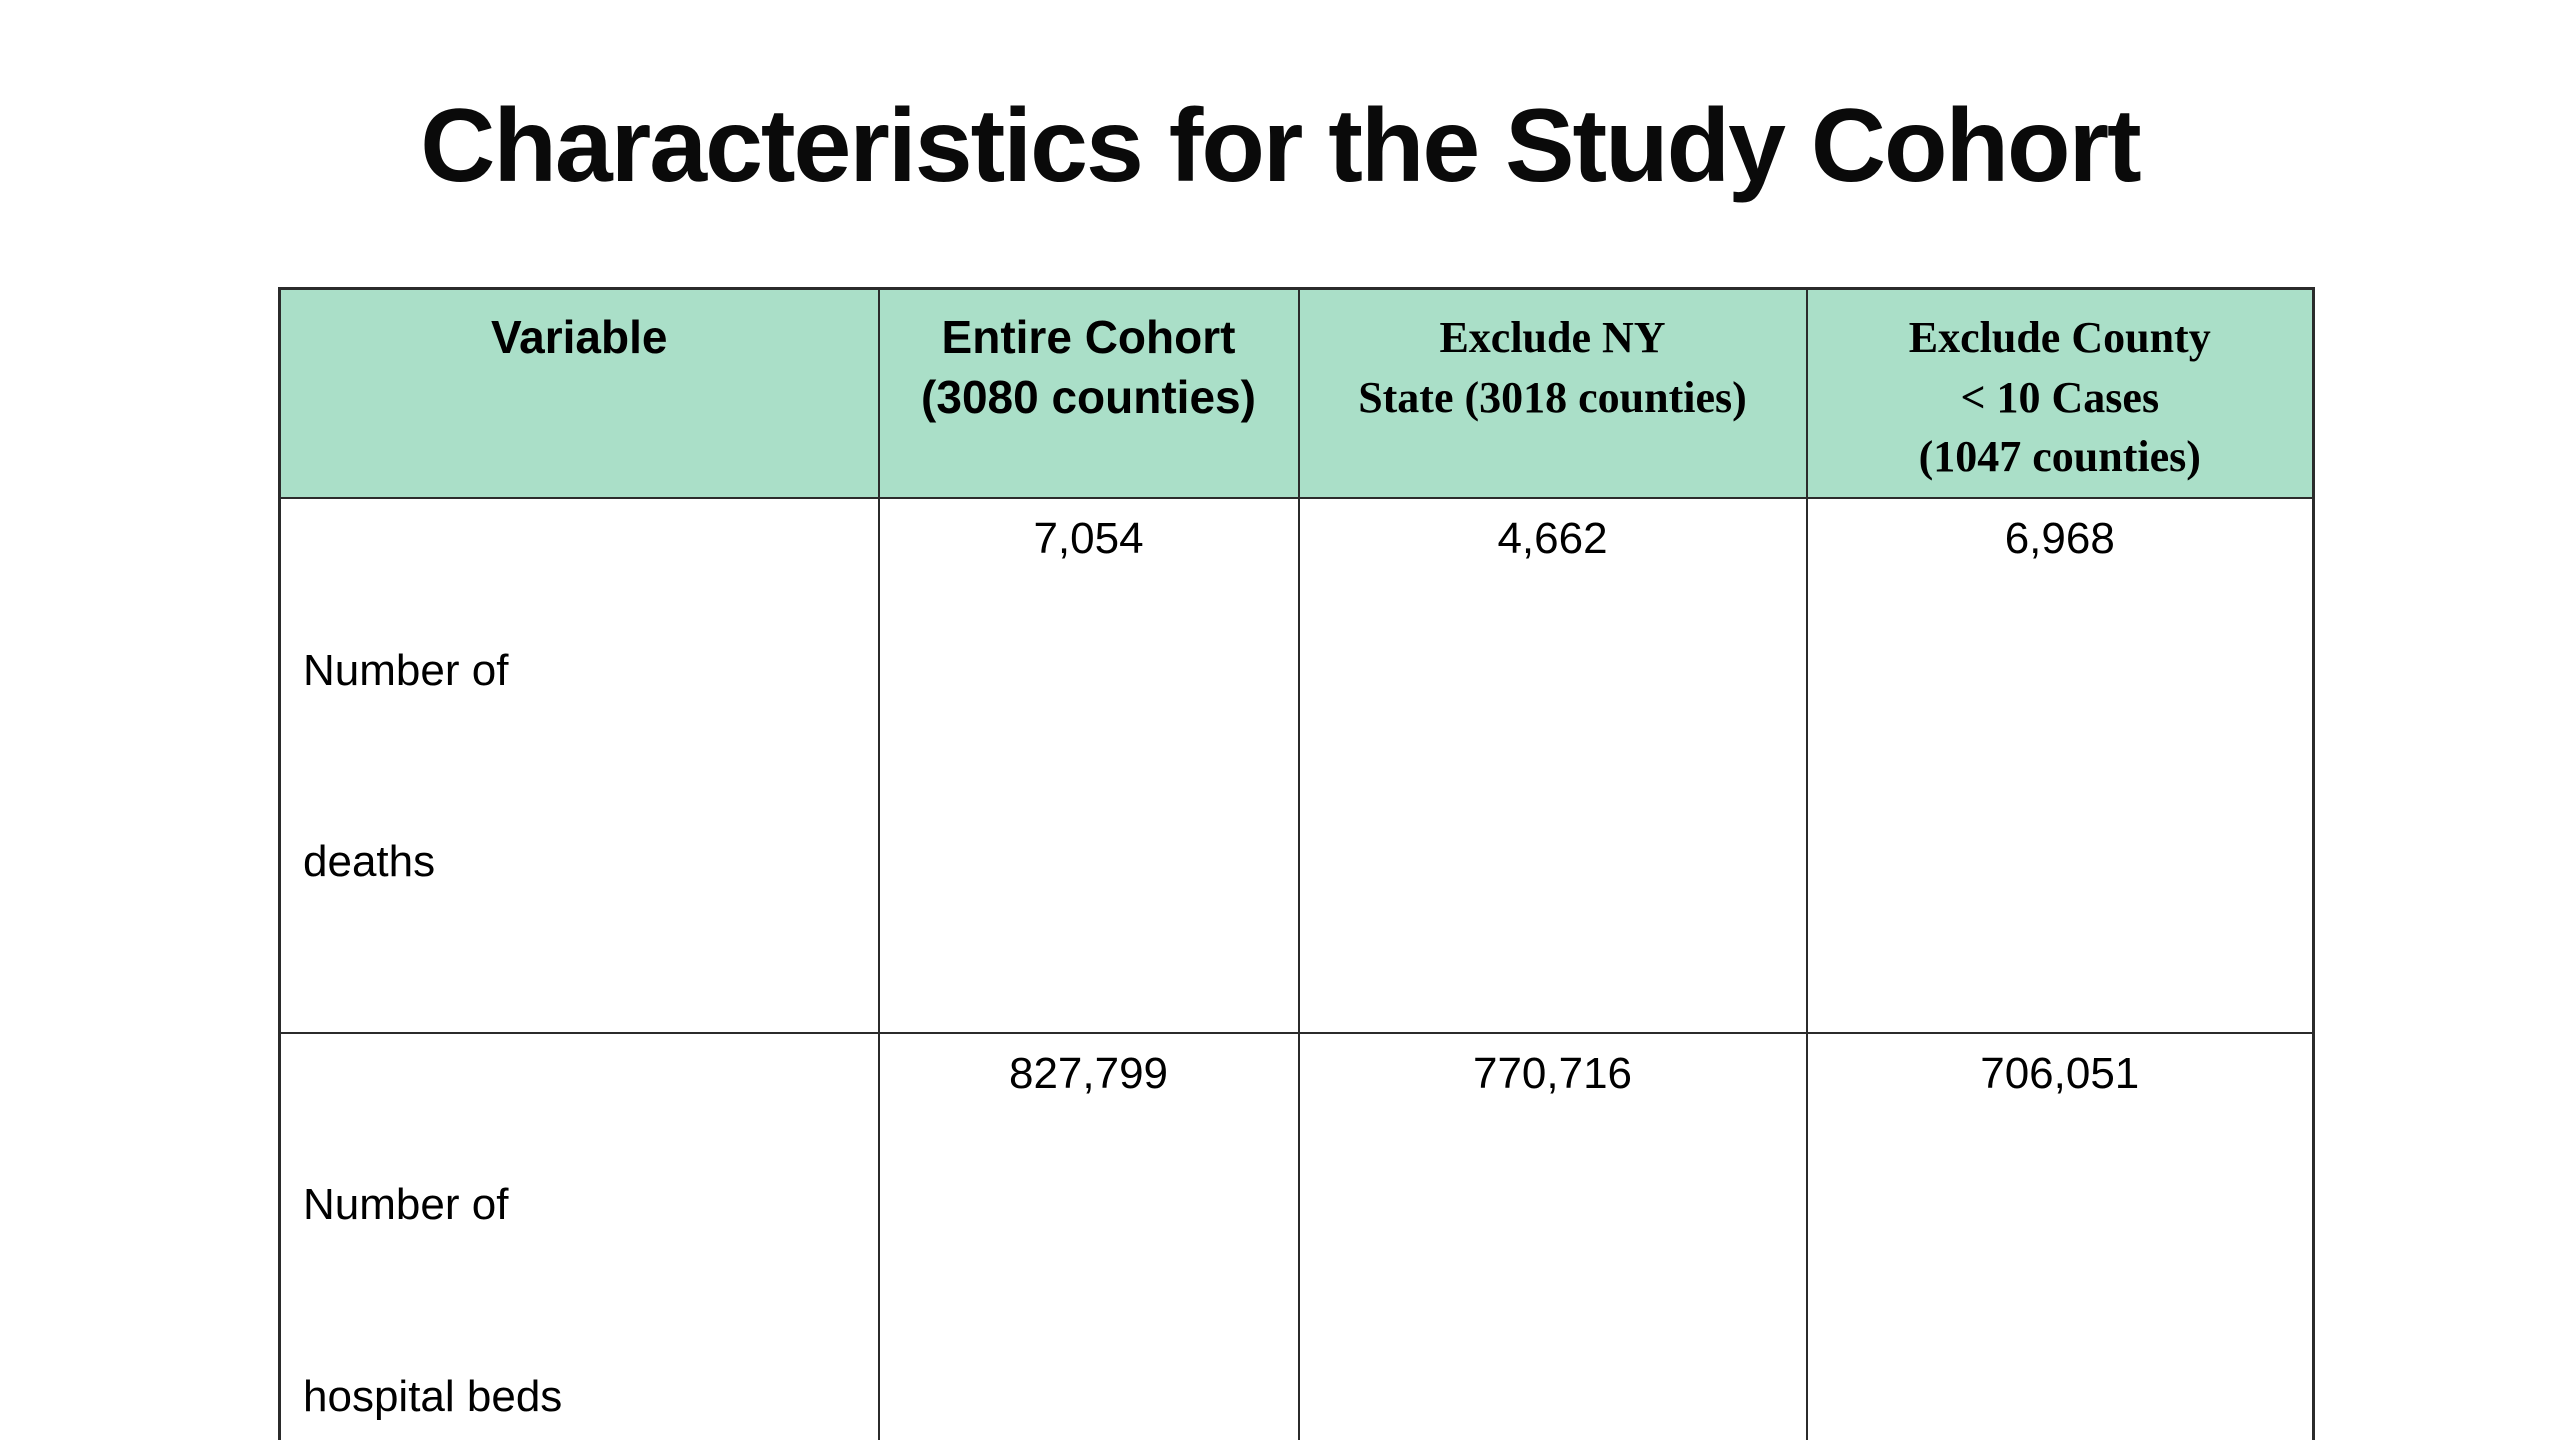 The width and height of the screenshot is (2560, 1440). I want to click on cell-value: 7,054, so click(1088, 765).